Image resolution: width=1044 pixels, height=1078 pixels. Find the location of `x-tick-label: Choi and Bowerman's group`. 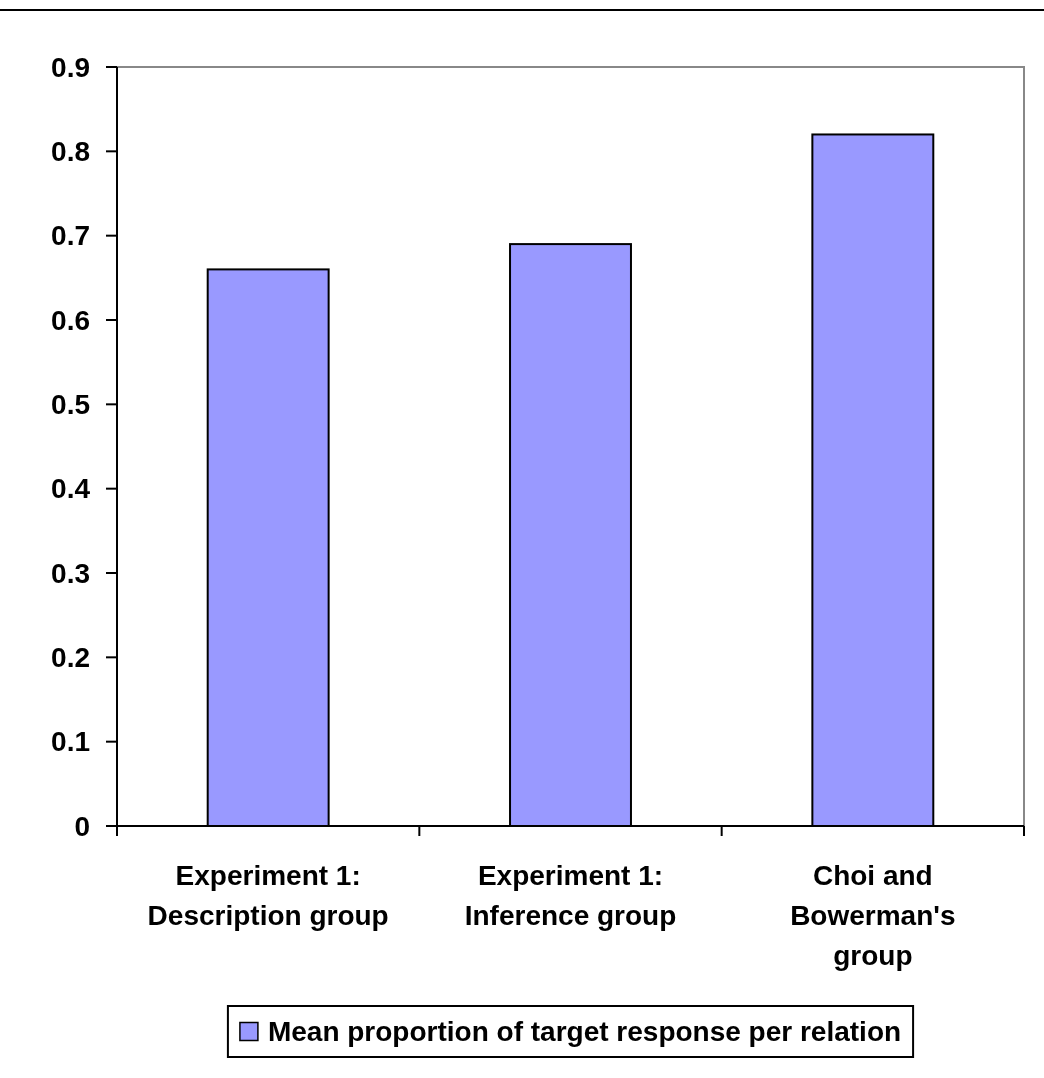

x-tick-label: Choi and Bowerman's group is located at coordinates (873, 915).